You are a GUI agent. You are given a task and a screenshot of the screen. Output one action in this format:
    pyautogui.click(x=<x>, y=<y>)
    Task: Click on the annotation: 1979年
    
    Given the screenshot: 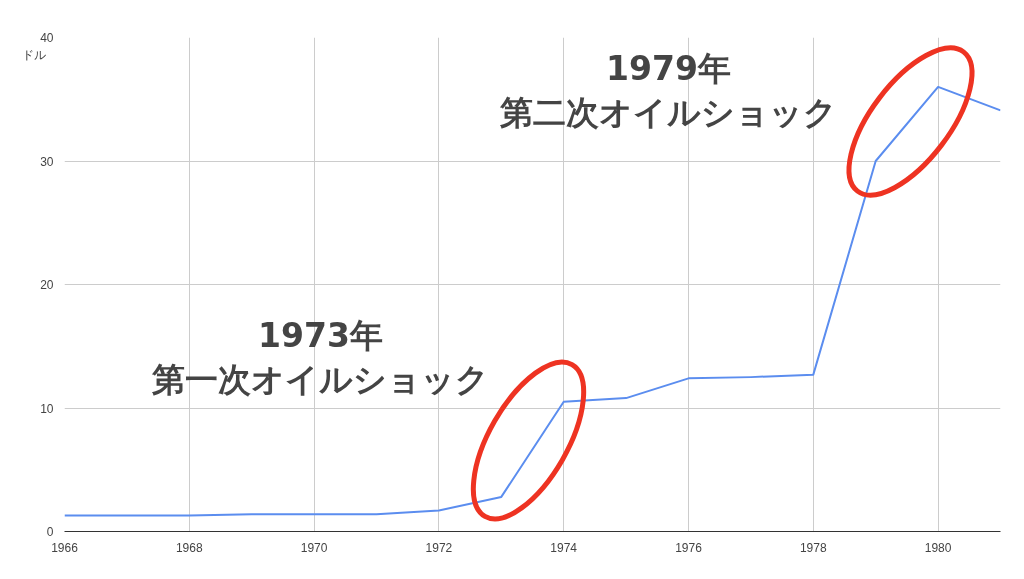 What is the action you would take?
    pyautogui.click(x=668, y=68)
    